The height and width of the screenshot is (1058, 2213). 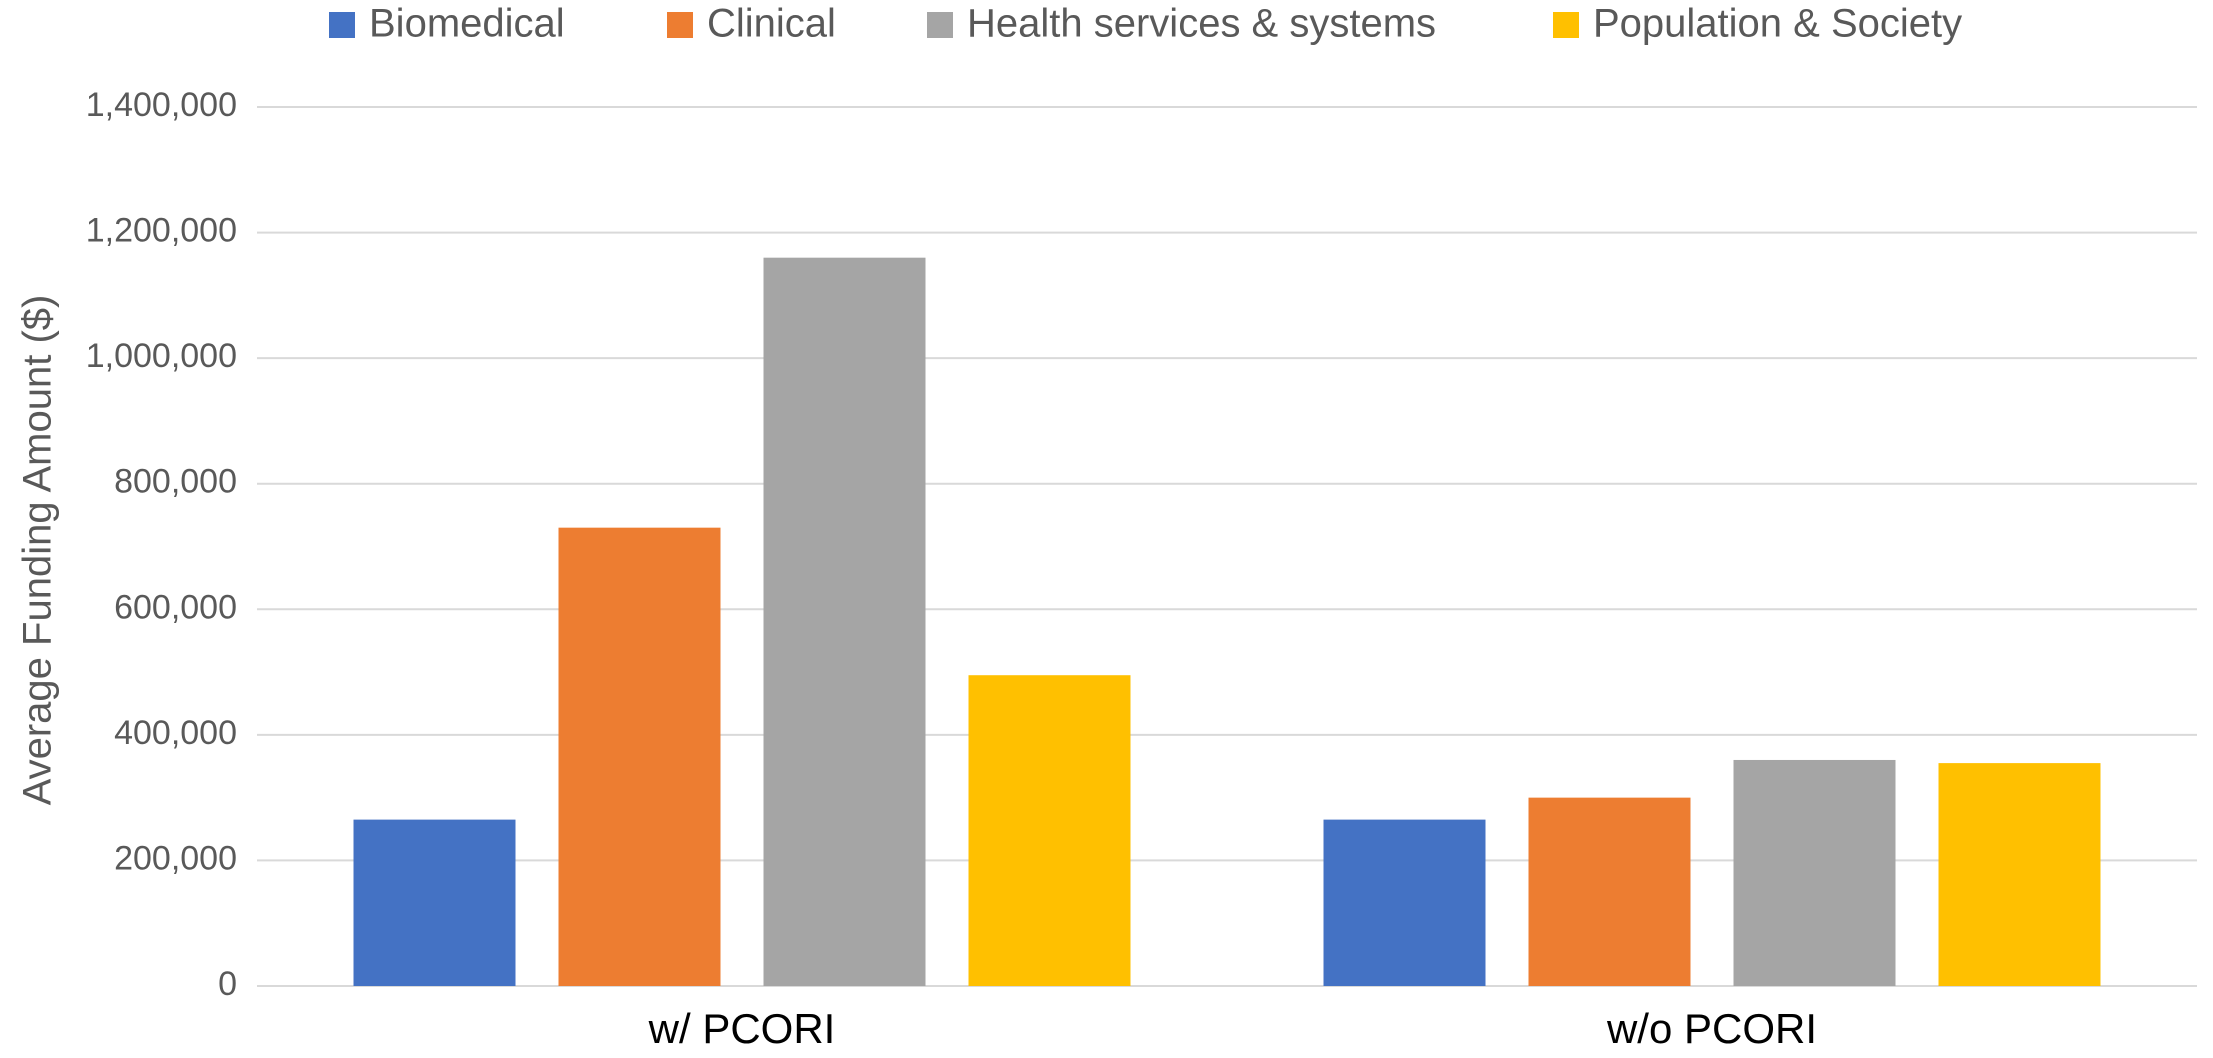 What do you see at coordinates (467, 24) in the screenshot?
I see `legend-label: Biomedical` at bounding box center [467, 24].